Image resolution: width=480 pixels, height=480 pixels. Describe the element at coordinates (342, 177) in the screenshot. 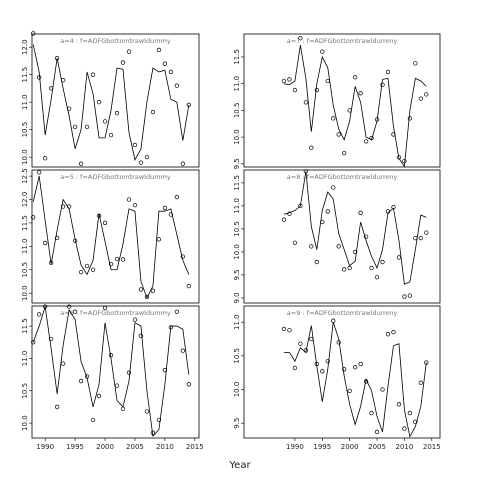

I see `panel-title: a=8 : f=ADFGbottomtrawldummy` at that location.